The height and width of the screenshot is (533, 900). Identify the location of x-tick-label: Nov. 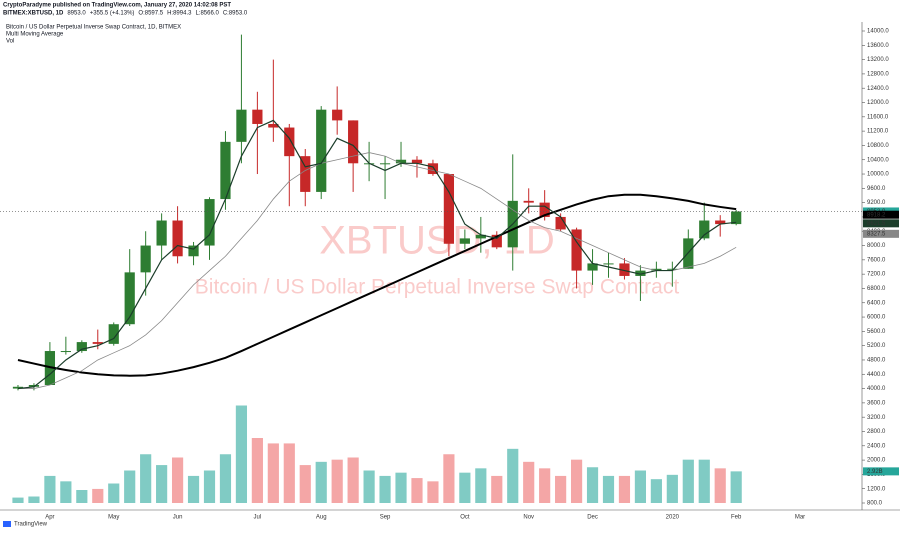
(528, 518).